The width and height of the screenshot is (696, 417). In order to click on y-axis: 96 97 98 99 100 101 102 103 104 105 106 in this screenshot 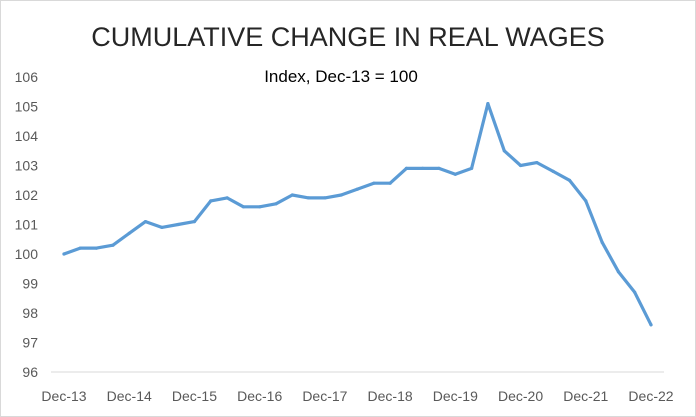, I will do `click(27, 224)`.